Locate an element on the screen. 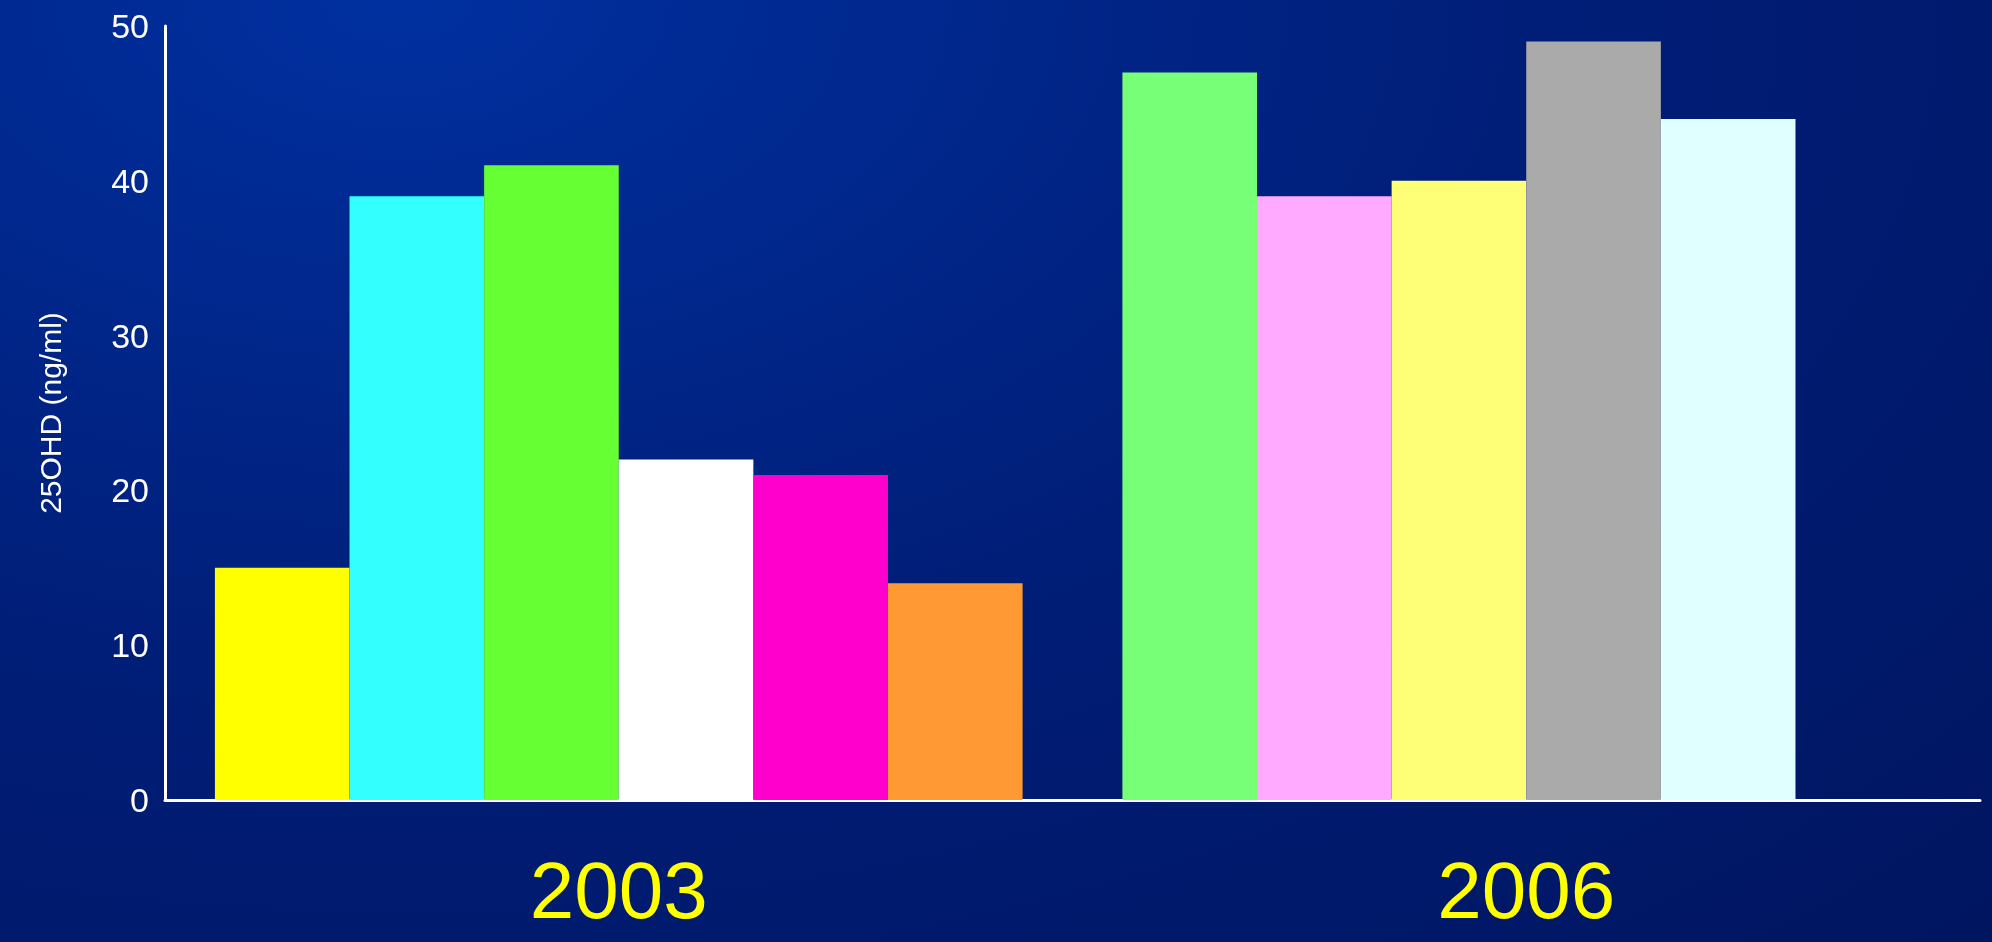 This screenshot has height=942, width=1992. y-tick-label: 40 is located at coordinates (130, 180).